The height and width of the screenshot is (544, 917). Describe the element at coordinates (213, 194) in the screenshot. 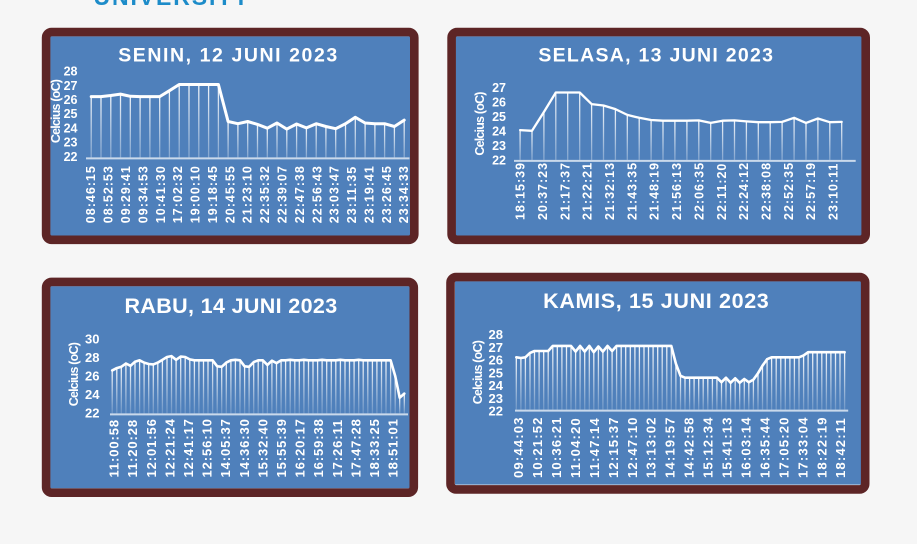

I see `svg-text: 19:18:45` at that location.